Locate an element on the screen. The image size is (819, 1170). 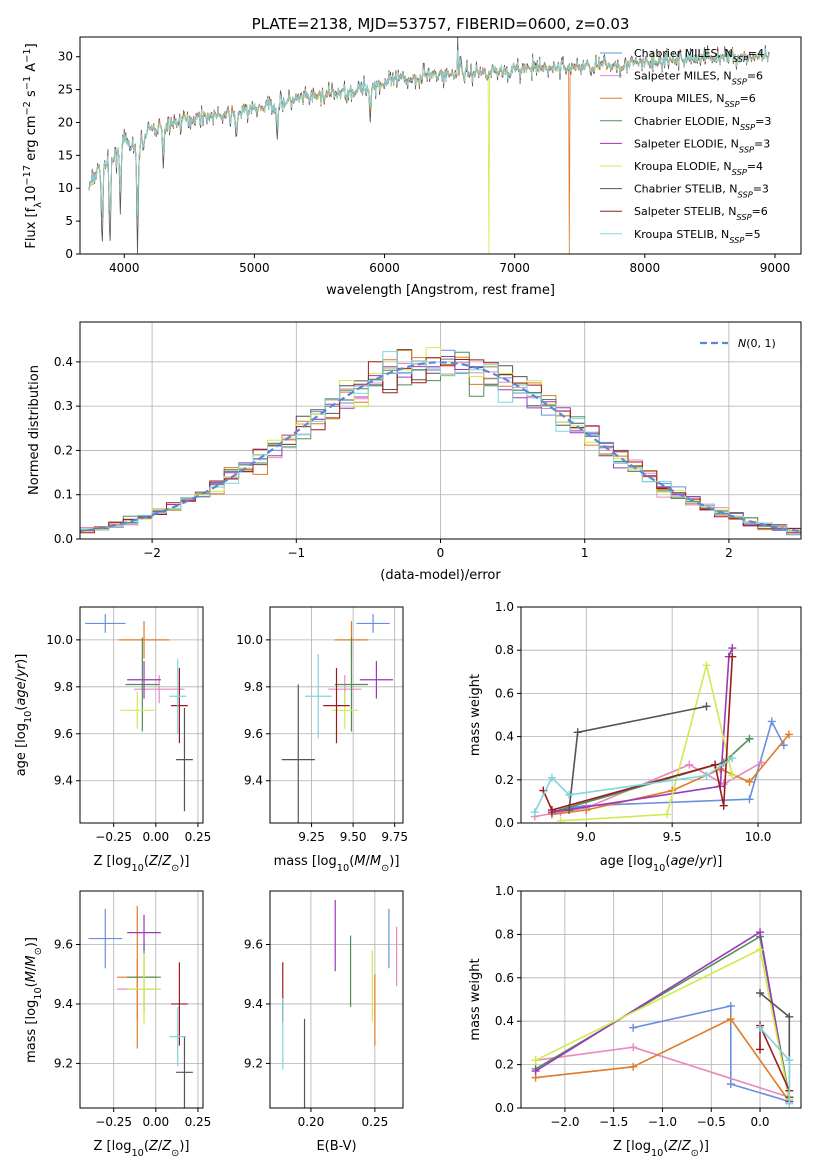
y-tick-label: 25 is located at coordinates (65, 90).